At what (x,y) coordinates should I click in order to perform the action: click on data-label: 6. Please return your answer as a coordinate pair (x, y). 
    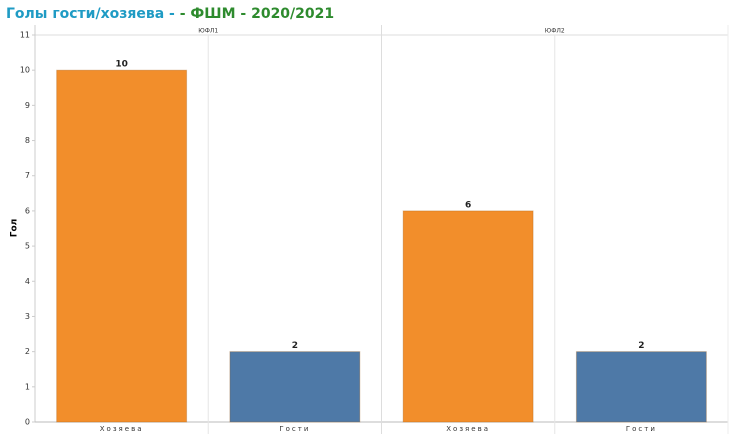
    Looking at the image, I should click on (468, 205).